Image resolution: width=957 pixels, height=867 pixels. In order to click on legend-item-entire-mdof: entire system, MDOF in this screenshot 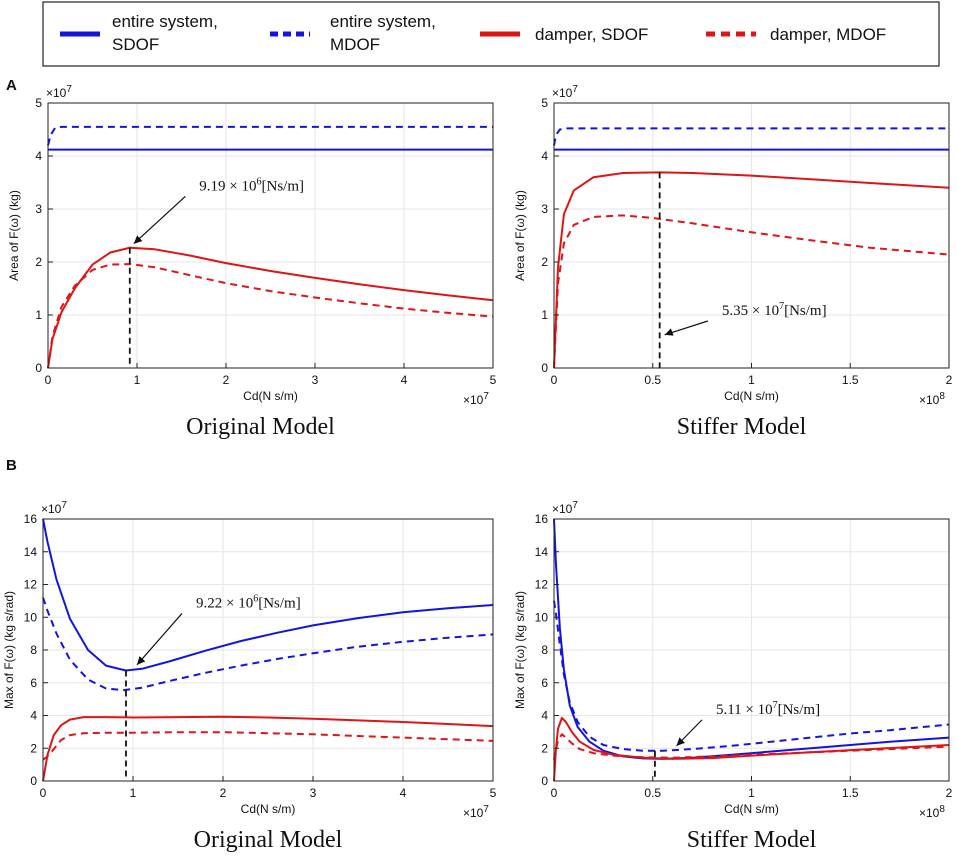, I will do `click(353, 33)`.